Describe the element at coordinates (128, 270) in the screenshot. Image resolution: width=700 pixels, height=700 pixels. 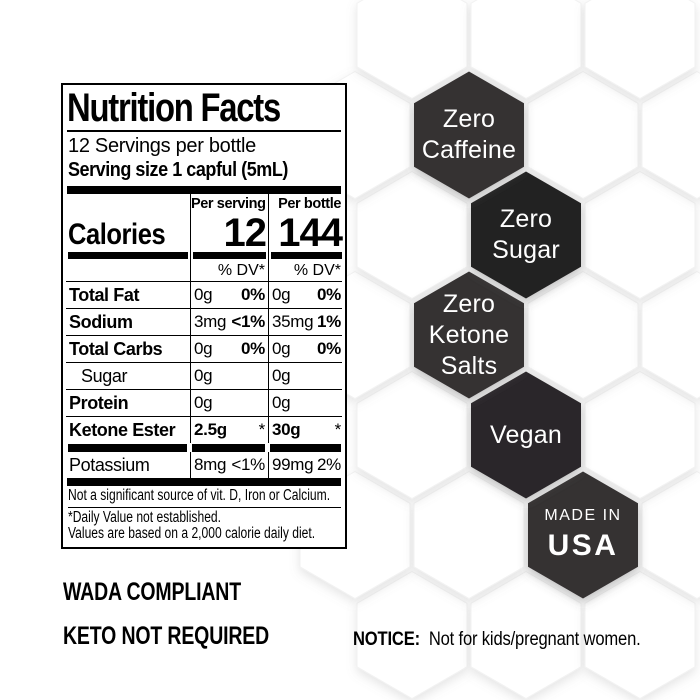
I see `dv-header-empty-cell` at that location.